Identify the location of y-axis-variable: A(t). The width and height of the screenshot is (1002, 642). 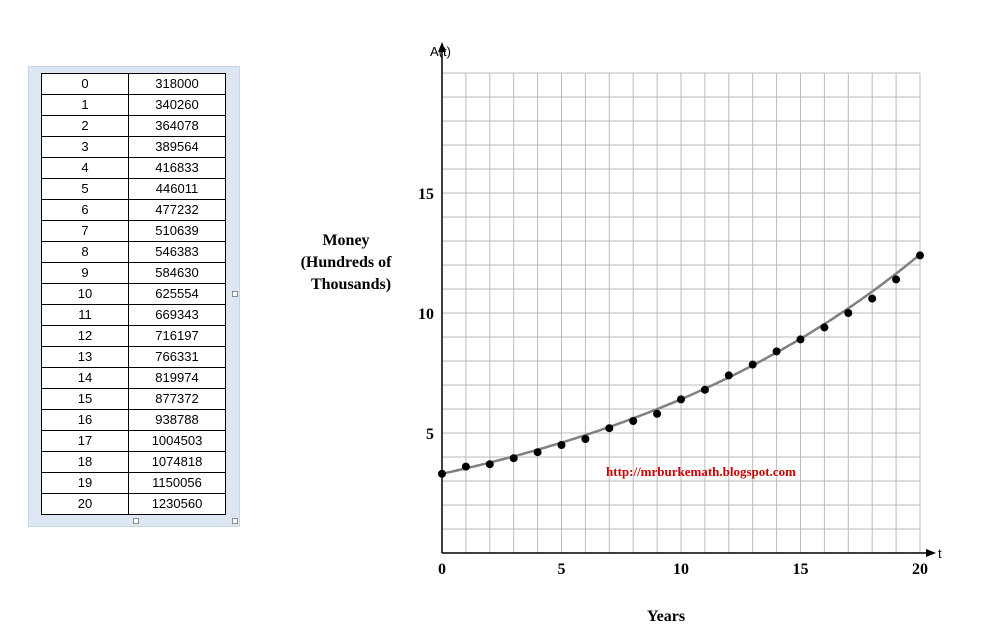
(440, 51).